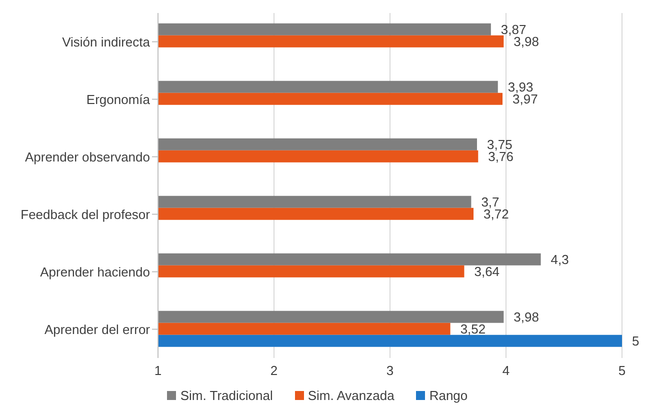 This screenshot has height=416, width=670. What do you see at coordinates (274, 370) in the screenshot?
I see `x-tick-label: 2` at bounding box center [274, 370].